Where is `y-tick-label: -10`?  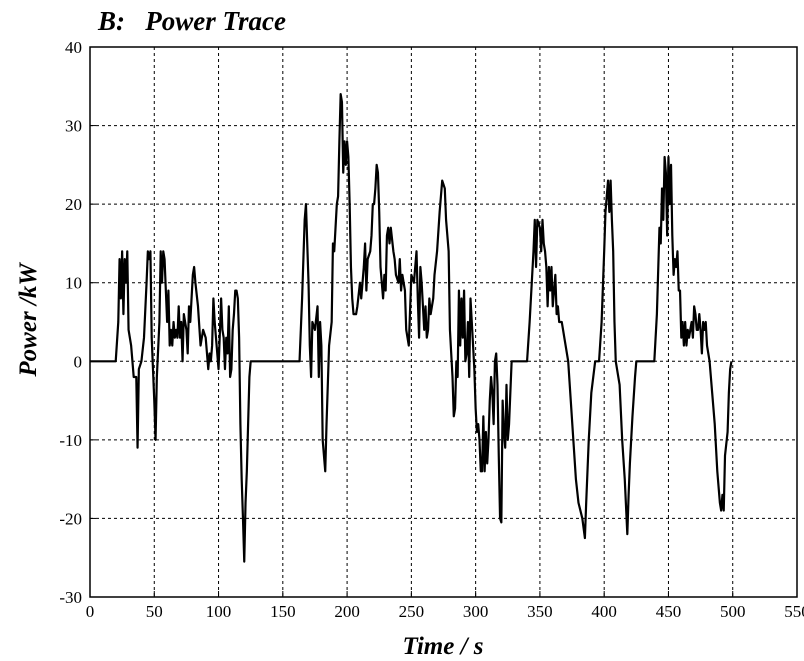
y-tick-label: -10 is located at coordinates (70, 440).